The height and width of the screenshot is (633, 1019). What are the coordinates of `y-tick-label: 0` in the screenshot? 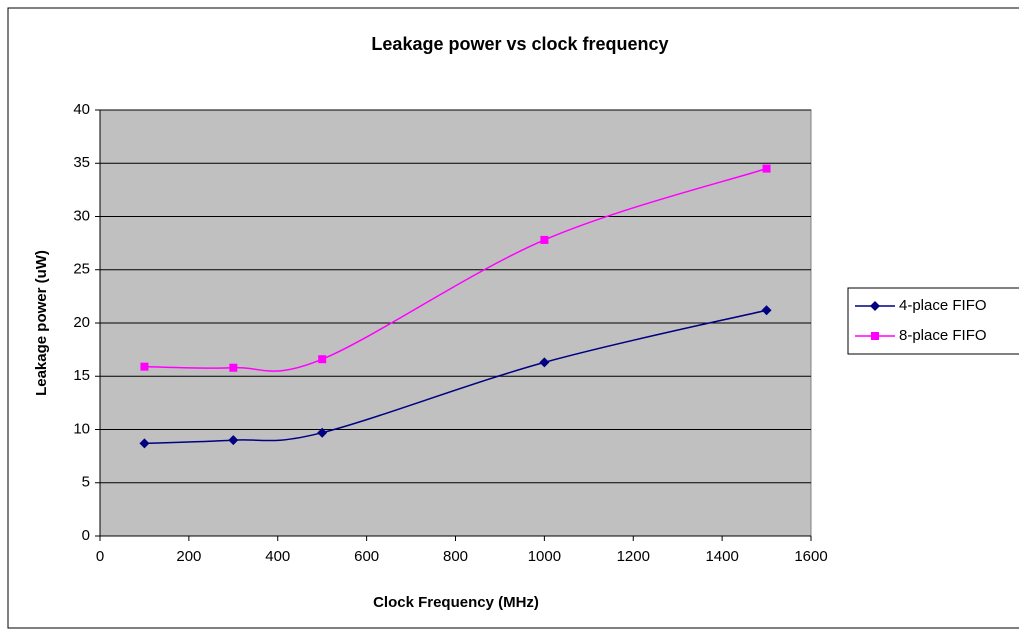 It's located at (86, 535).